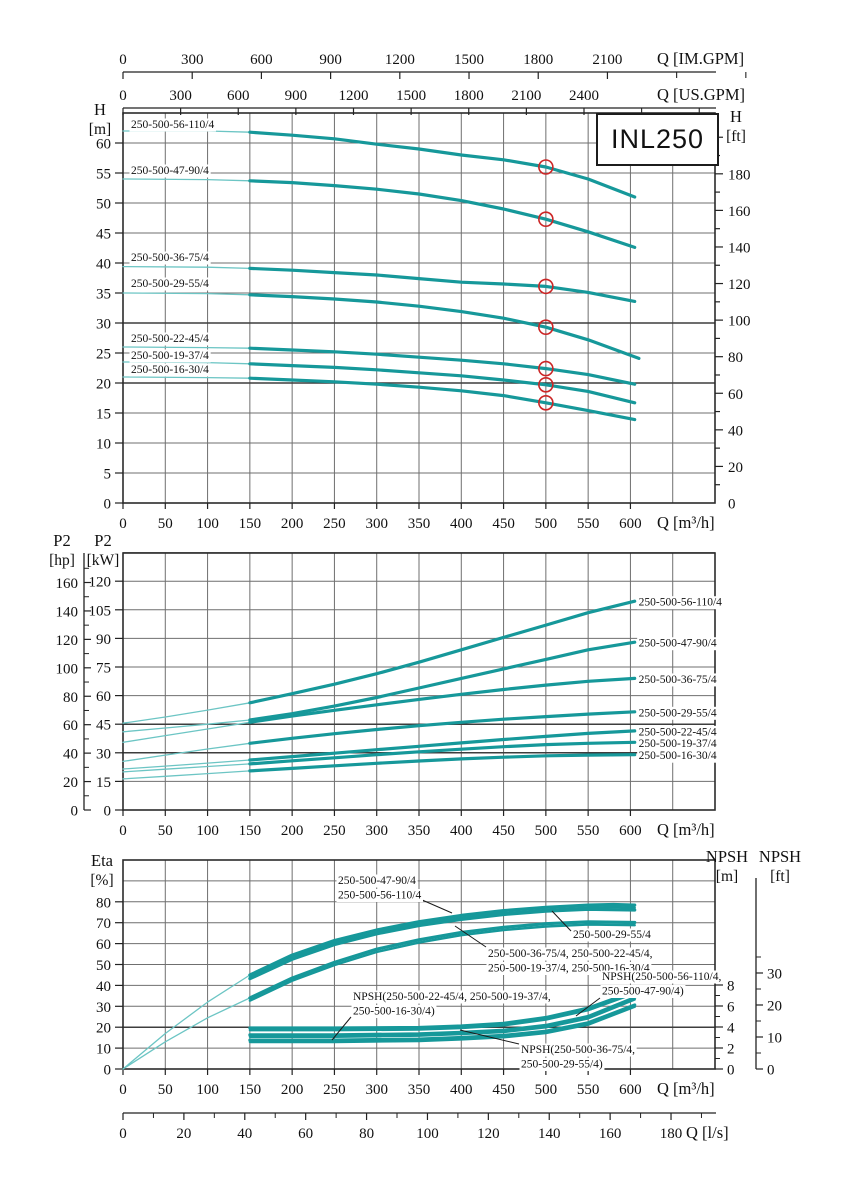  What do you see at coordinates (67, 584) in the screenshot?
I see `hp-tick-label: 160` at bounding box center [67, 584].